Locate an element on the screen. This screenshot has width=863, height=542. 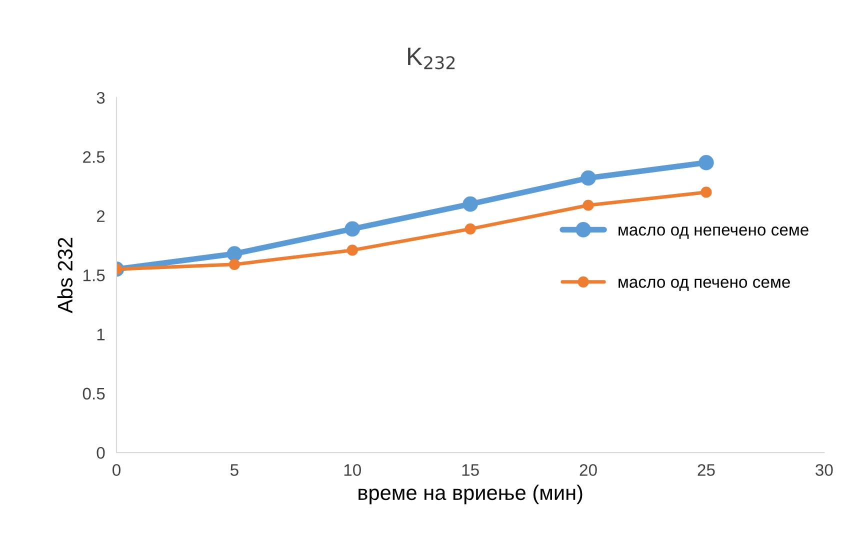
y-tick-label: 0 is located at coordinates (100, 452).